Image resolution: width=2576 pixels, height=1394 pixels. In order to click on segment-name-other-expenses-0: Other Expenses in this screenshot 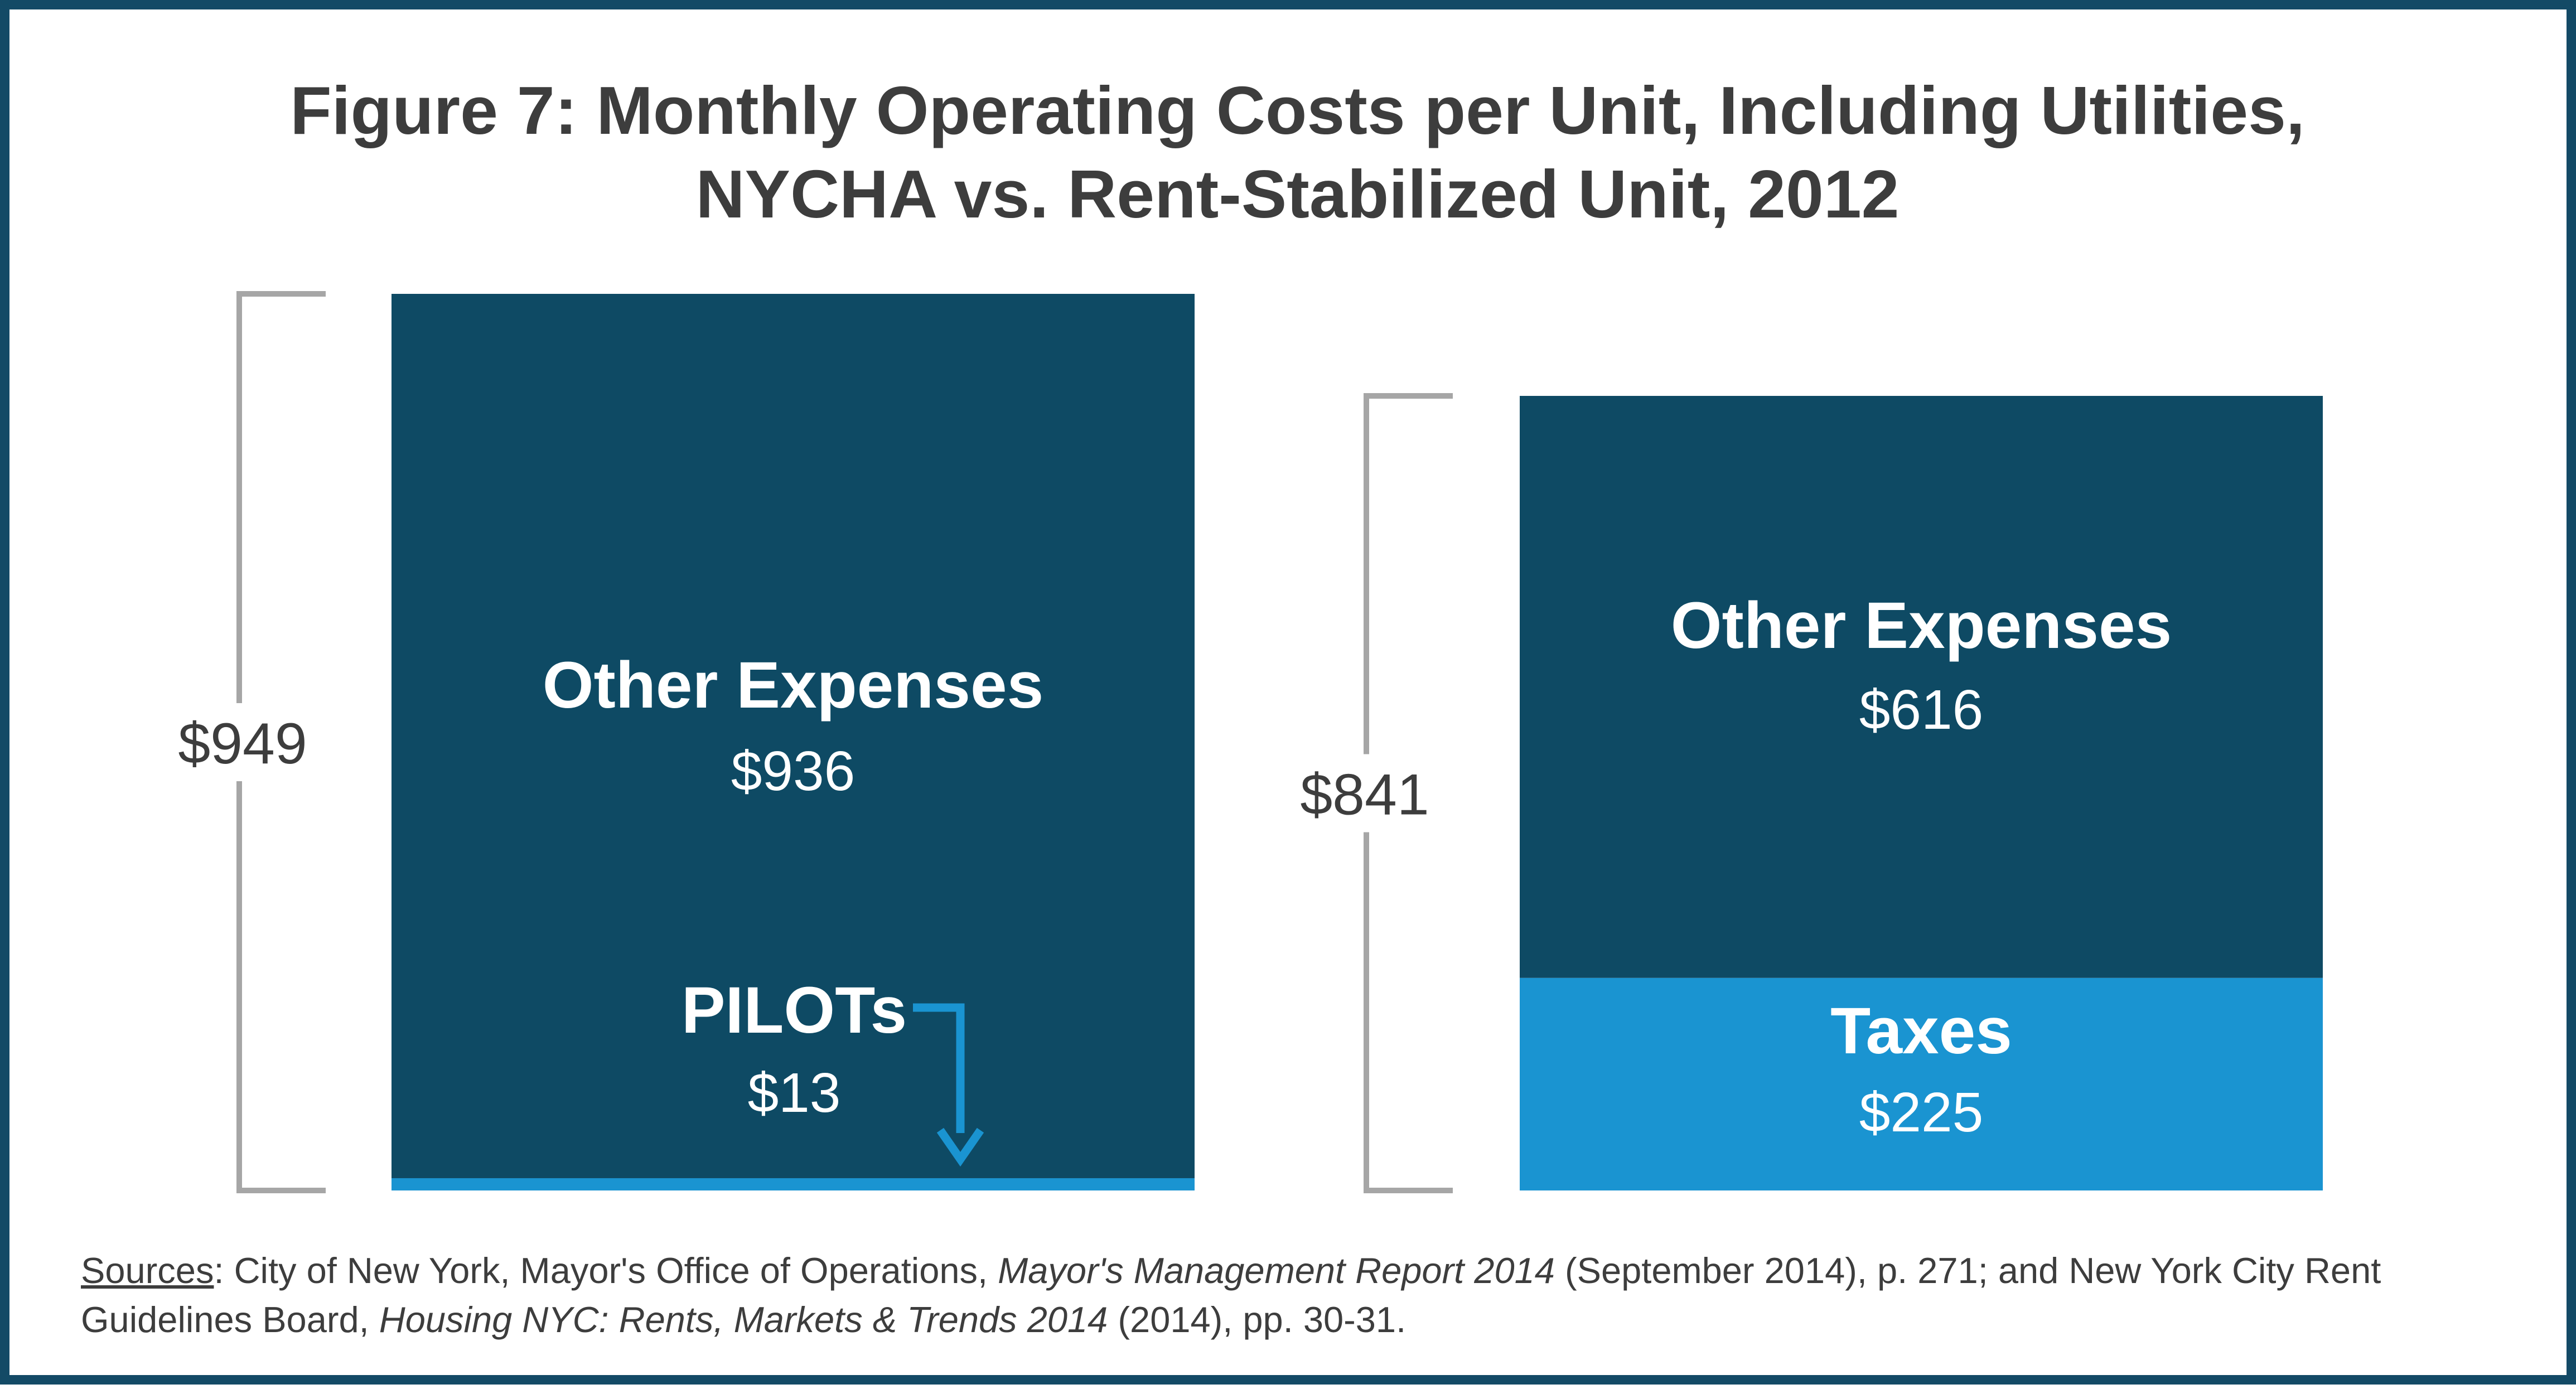, I will do `click(793, 685)`.